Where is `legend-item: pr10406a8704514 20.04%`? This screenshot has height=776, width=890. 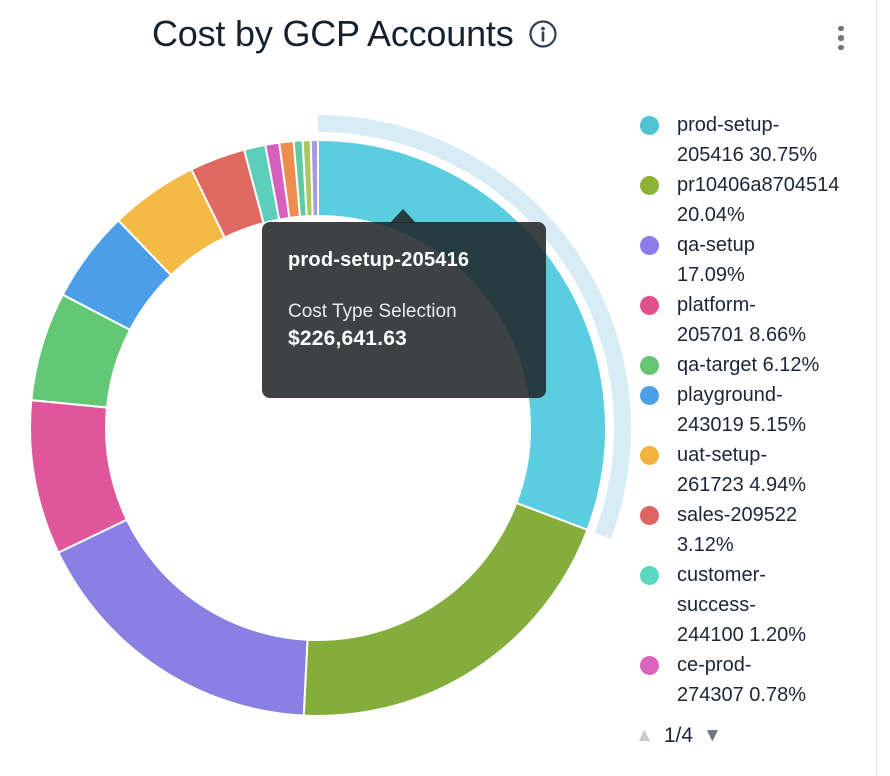 legend-item: pr10406a8704514 20.04% is located at coordinates (758, 200).